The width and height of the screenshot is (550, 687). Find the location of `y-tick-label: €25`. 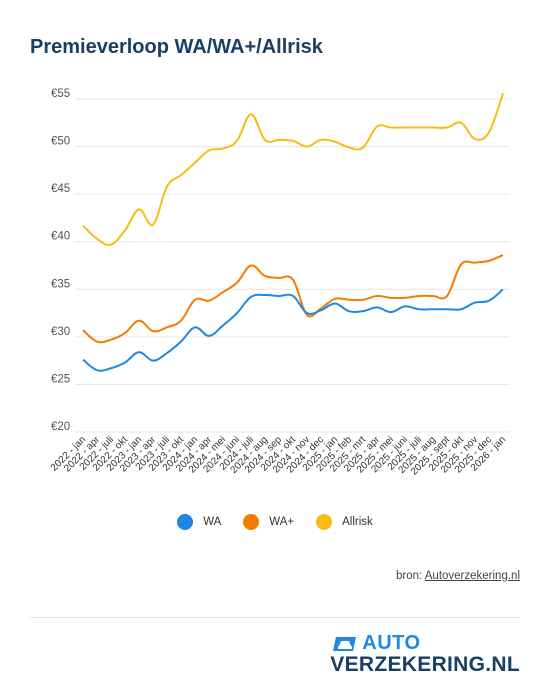

y-tick-label: €25 is located at coordinates (60, 379).